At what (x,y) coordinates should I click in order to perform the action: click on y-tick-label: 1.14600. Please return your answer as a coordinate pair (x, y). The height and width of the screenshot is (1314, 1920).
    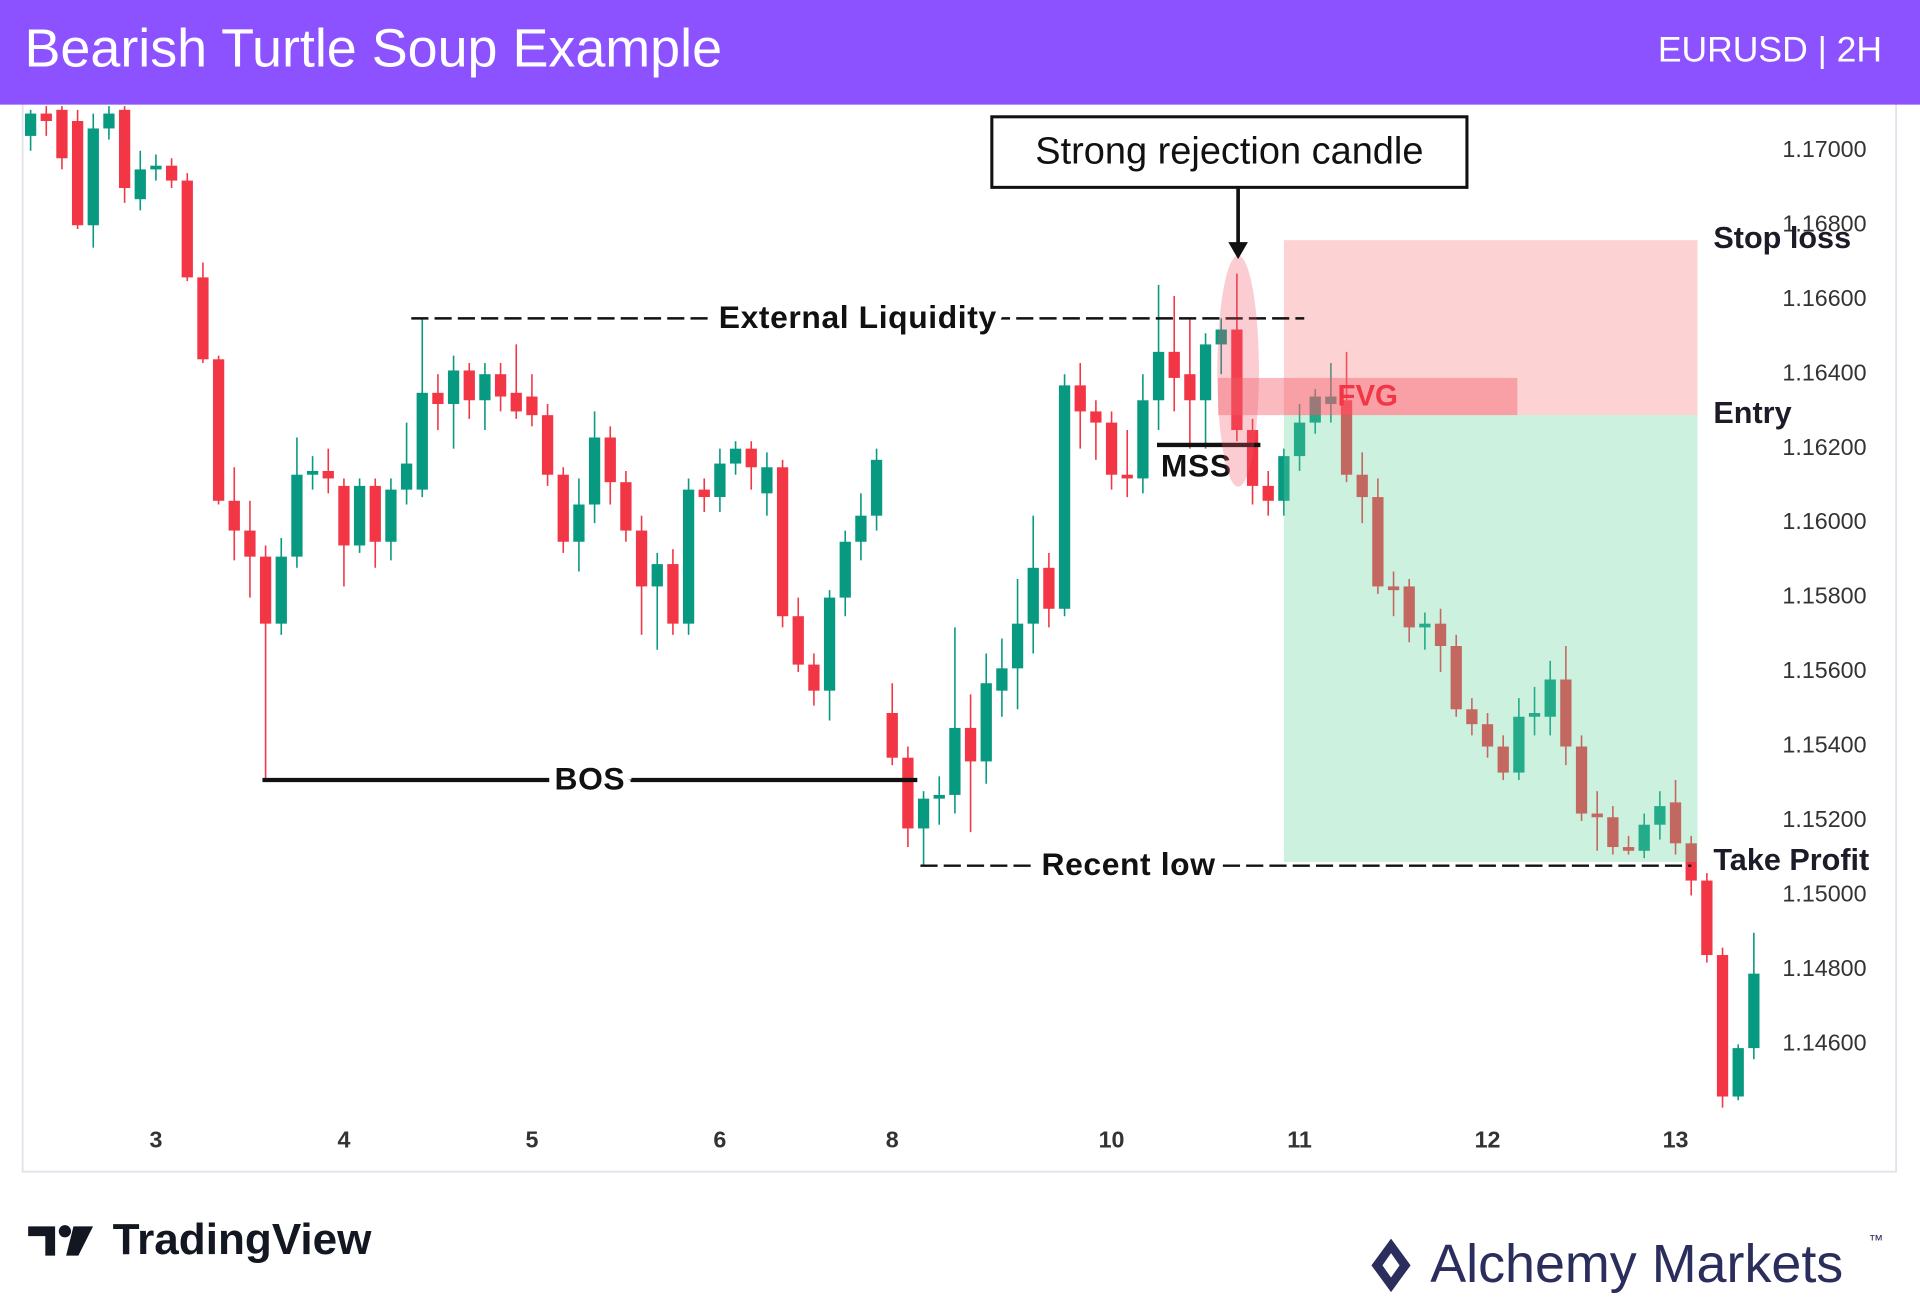
    Looking at the image, I should click on (1824, 1043).